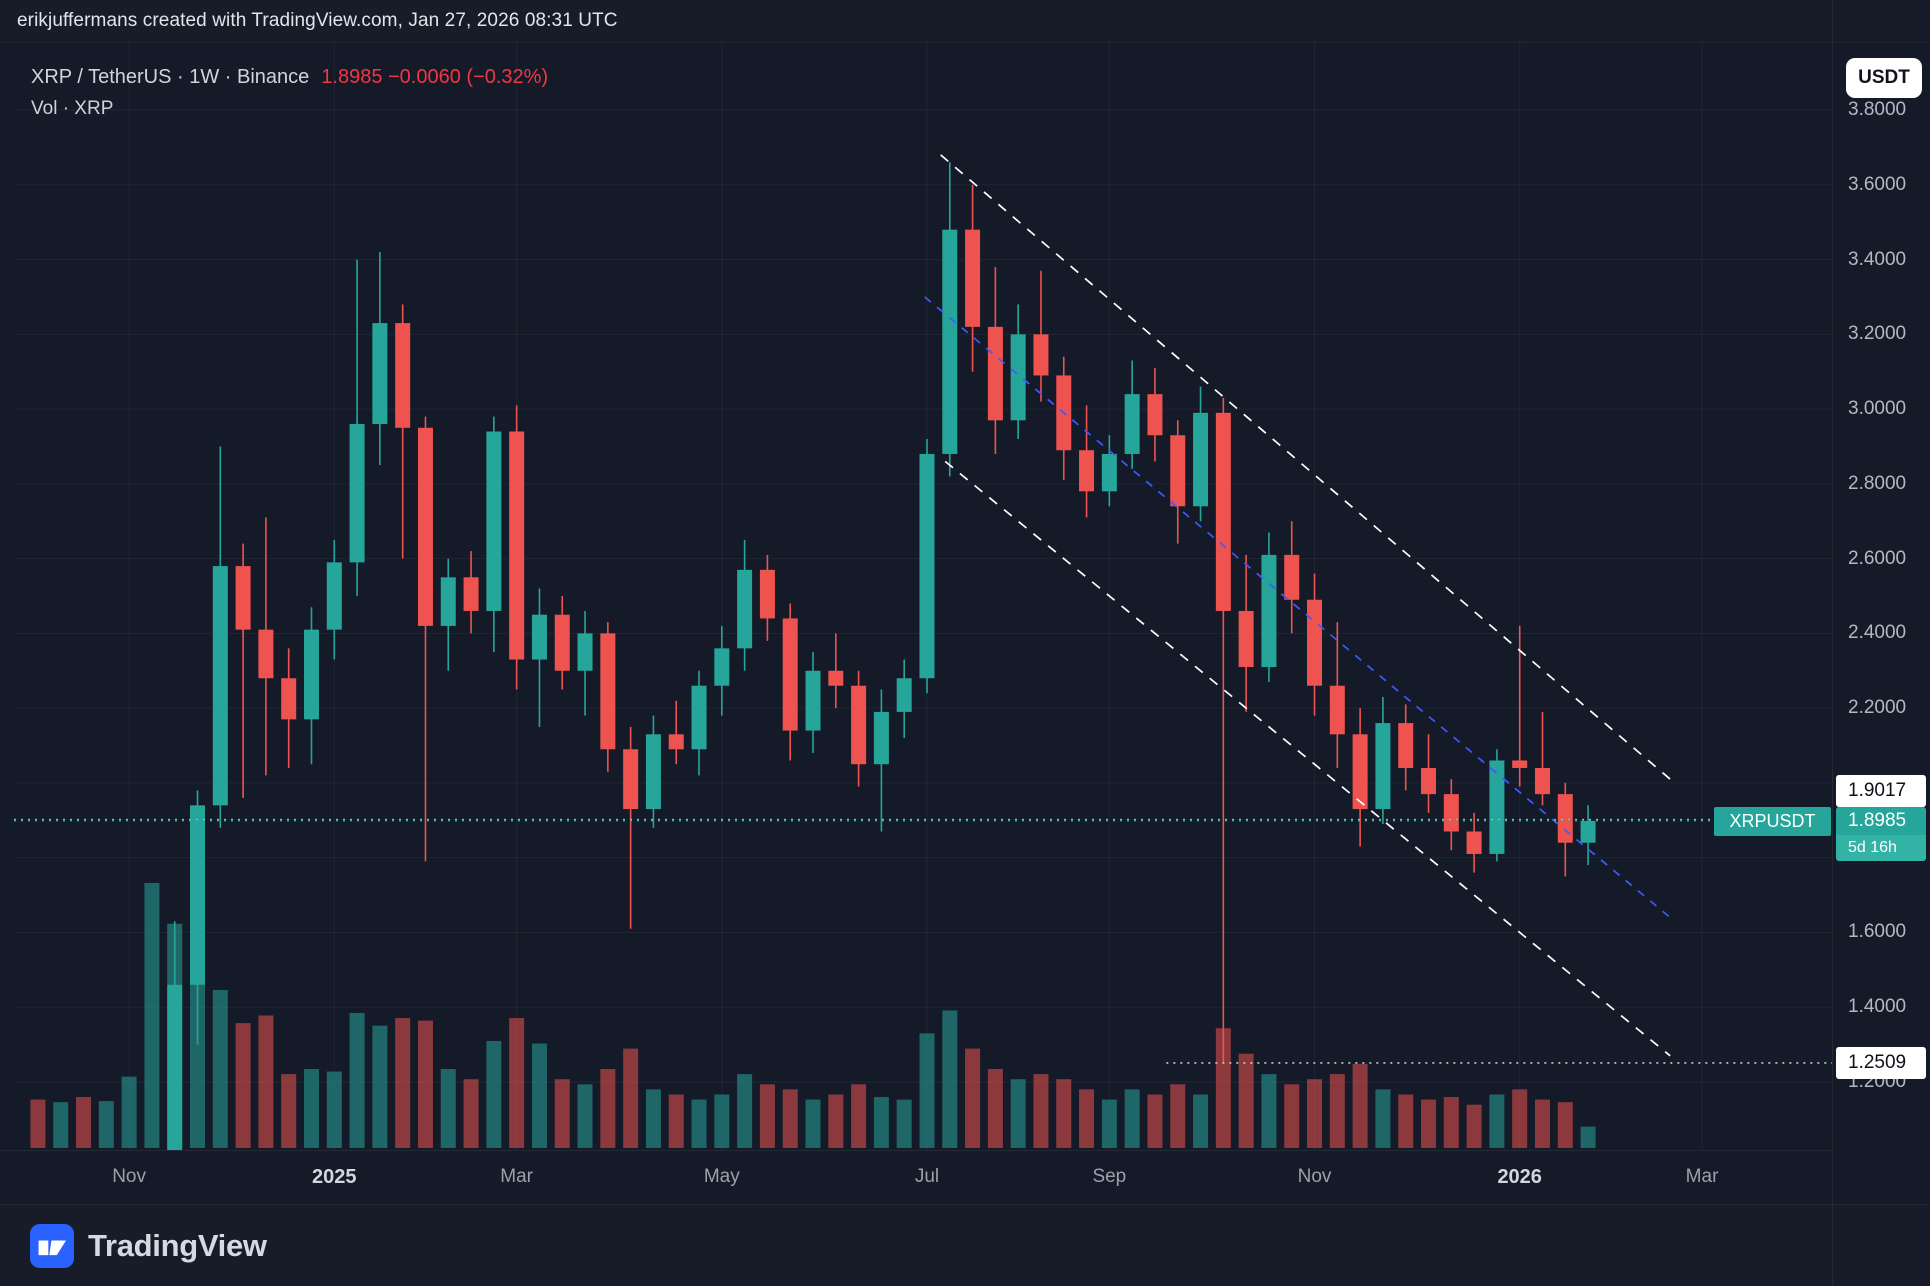 The image size is (1930, 1286). What do you see at coordinates (334, 1177) in the screenshot?
I see `time-tick-label: 2025` at bounding box center [334, 1177].